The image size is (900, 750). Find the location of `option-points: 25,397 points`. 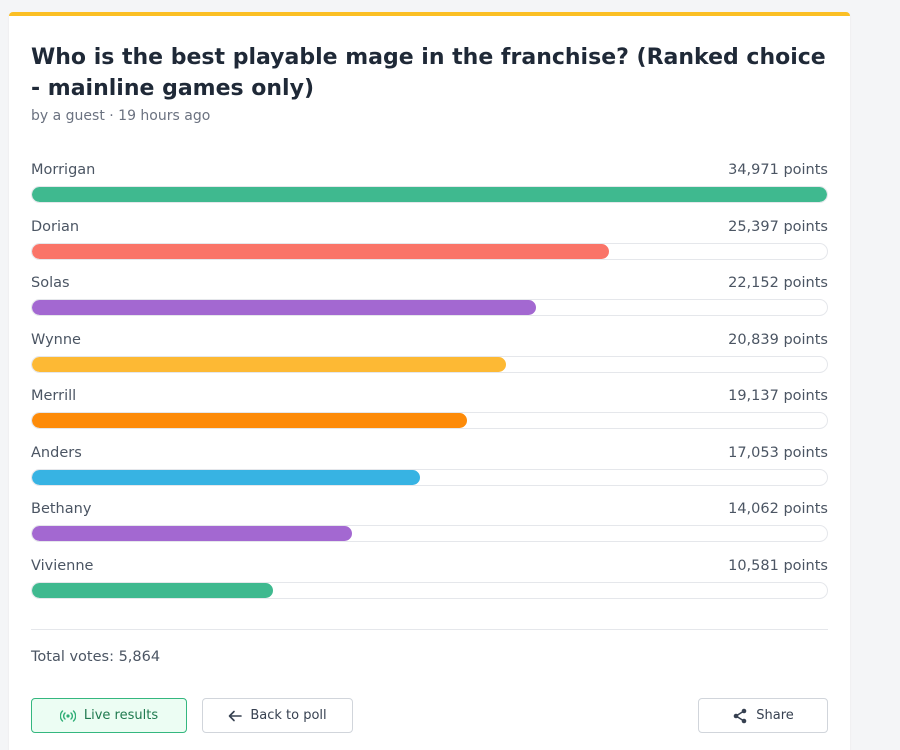

option-points: 25,397 points is located at coordinates (778, 226).